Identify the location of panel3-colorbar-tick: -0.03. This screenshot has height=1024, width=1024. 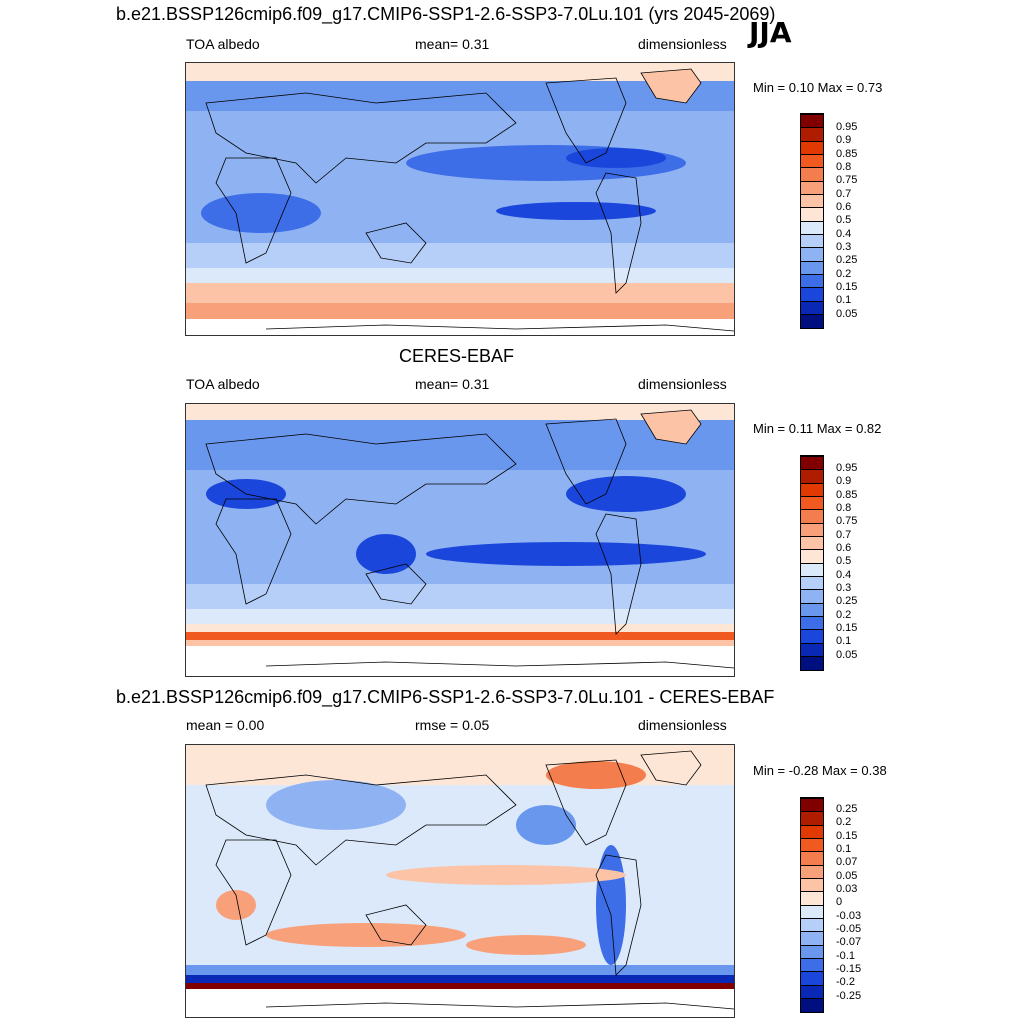
(849, 916).